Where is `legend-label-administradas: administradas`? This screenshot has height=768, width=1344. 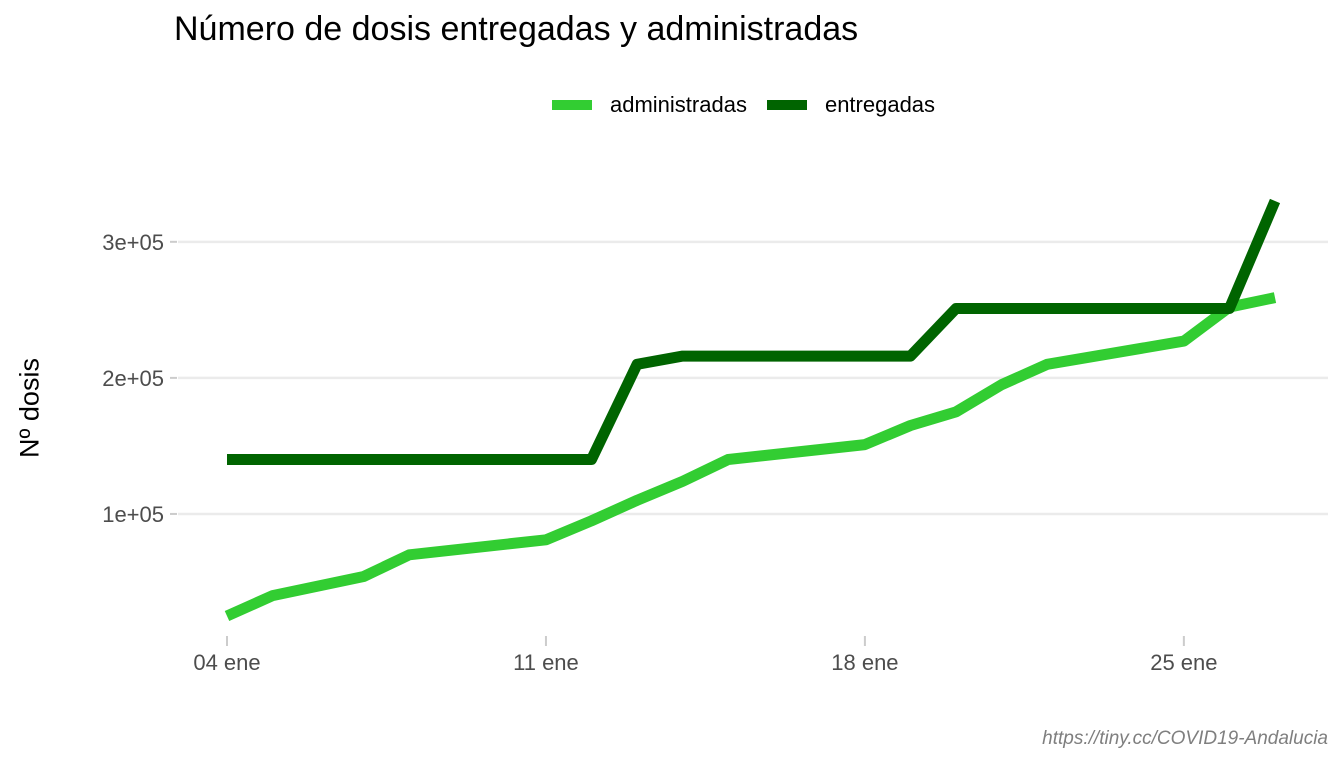
legend-label-administradas: administradas is located at coordinates (678, 104).